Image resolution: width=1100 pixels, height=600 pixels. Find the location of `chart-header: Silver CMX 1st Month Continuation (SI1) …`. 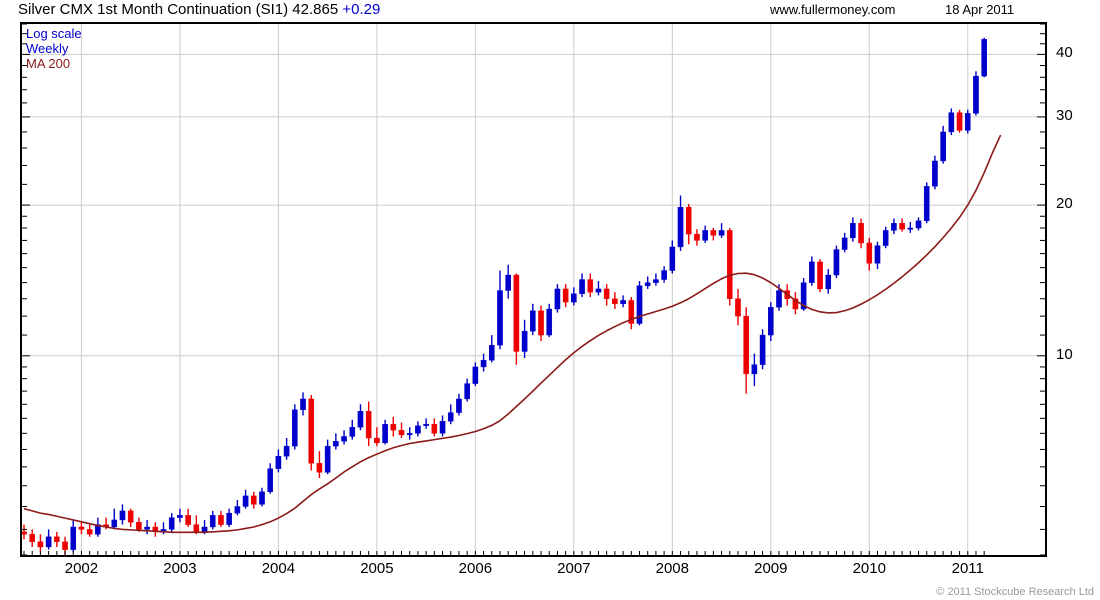

chart-header: Silver CMX 1st Month Continuation (SI1) … is located at coordinates (550, 10).